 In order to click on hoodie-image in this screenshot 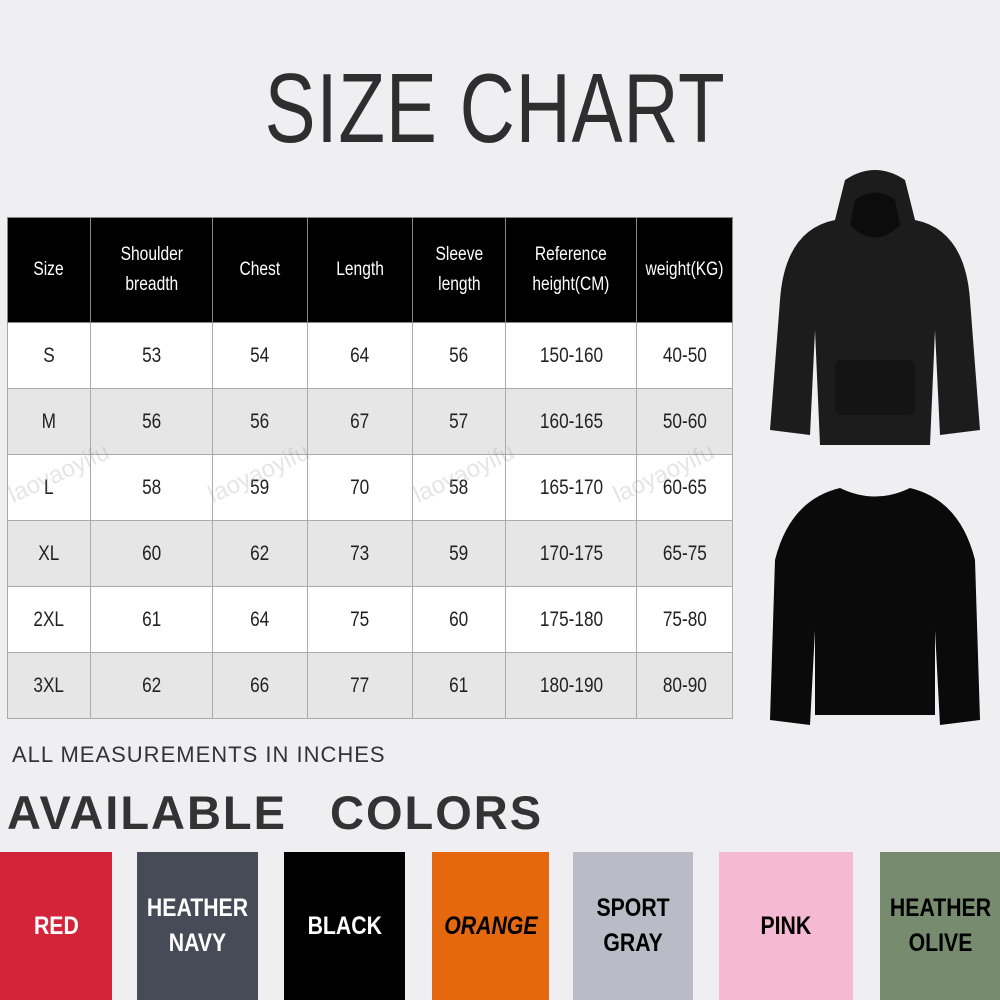, I will do `click(875, 307)`.